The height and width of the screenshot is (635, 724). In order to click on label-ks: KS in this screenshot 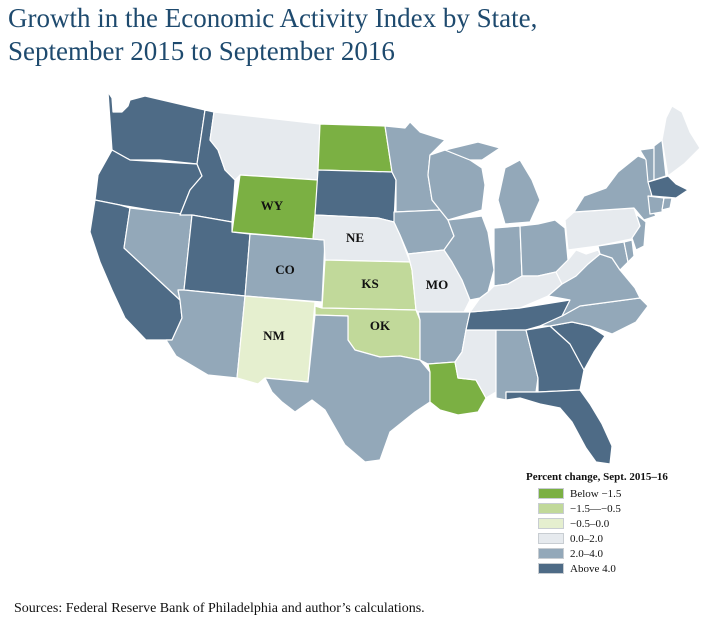, I will do `click(369, 283)`.